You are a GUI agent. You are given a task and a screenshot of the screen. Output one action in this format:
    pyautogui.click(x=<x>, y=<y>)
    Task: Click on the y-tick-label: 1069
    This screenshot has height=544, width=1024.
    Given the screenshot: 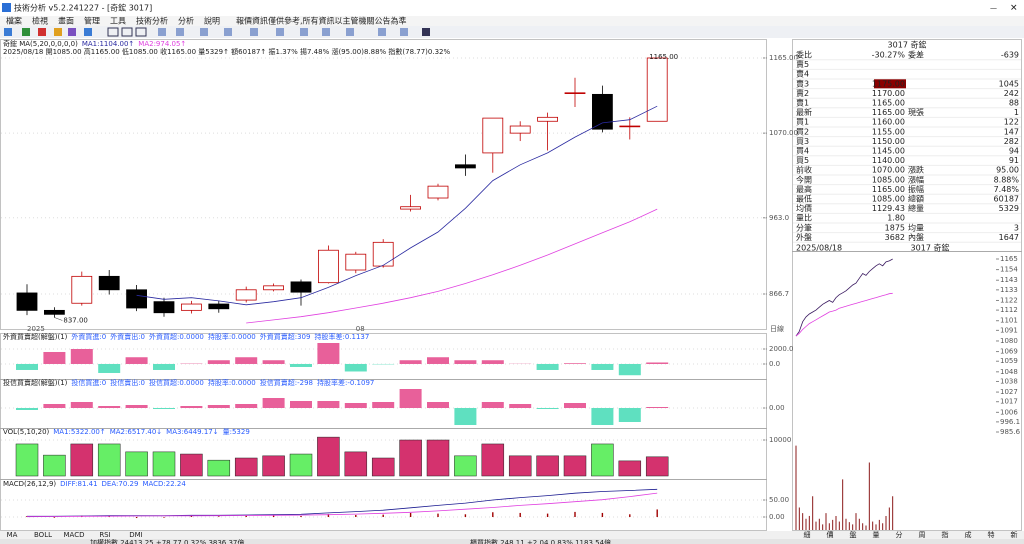 What is the action you would take?
    pyautogui.click(x=1009, y=352)
    